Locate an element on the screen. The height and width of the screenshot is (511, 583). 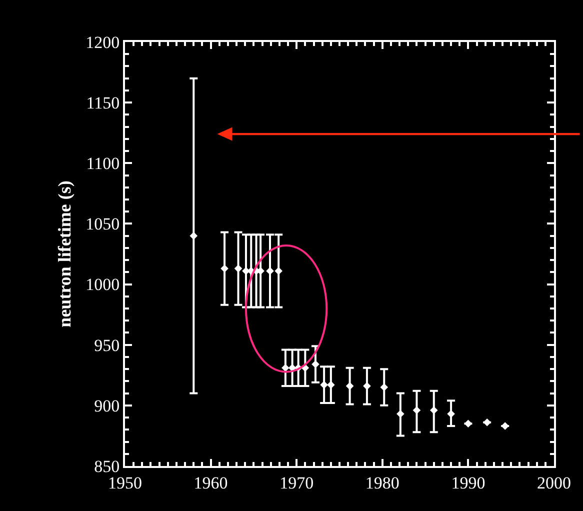
x-tick-label: 1950 is located at coordinates (125, 482).